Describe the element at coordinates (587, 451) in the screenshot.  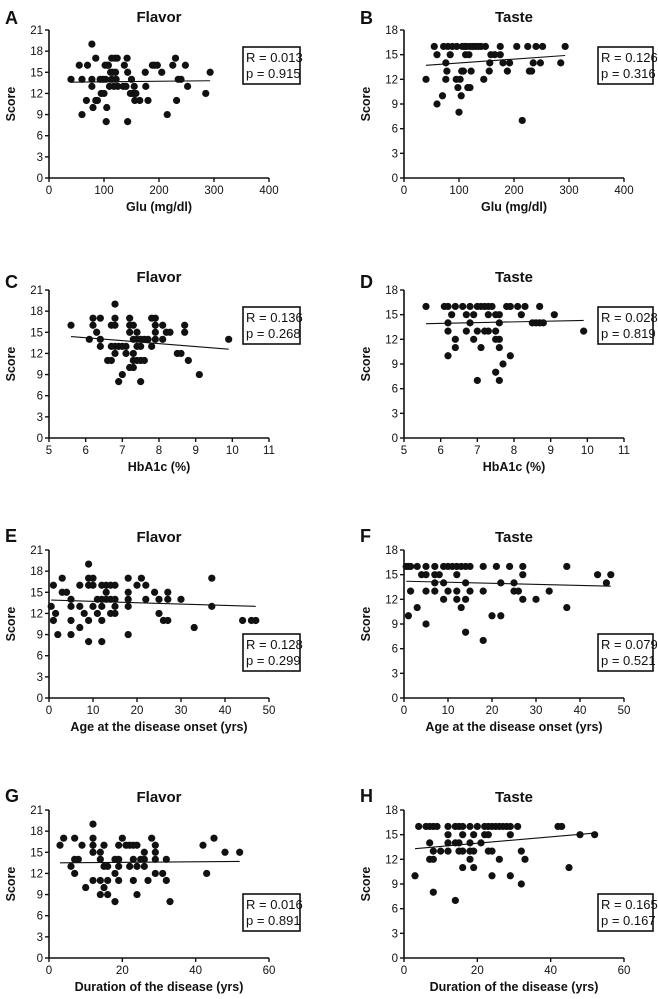
I see `x-tick-label: 10` at that location.